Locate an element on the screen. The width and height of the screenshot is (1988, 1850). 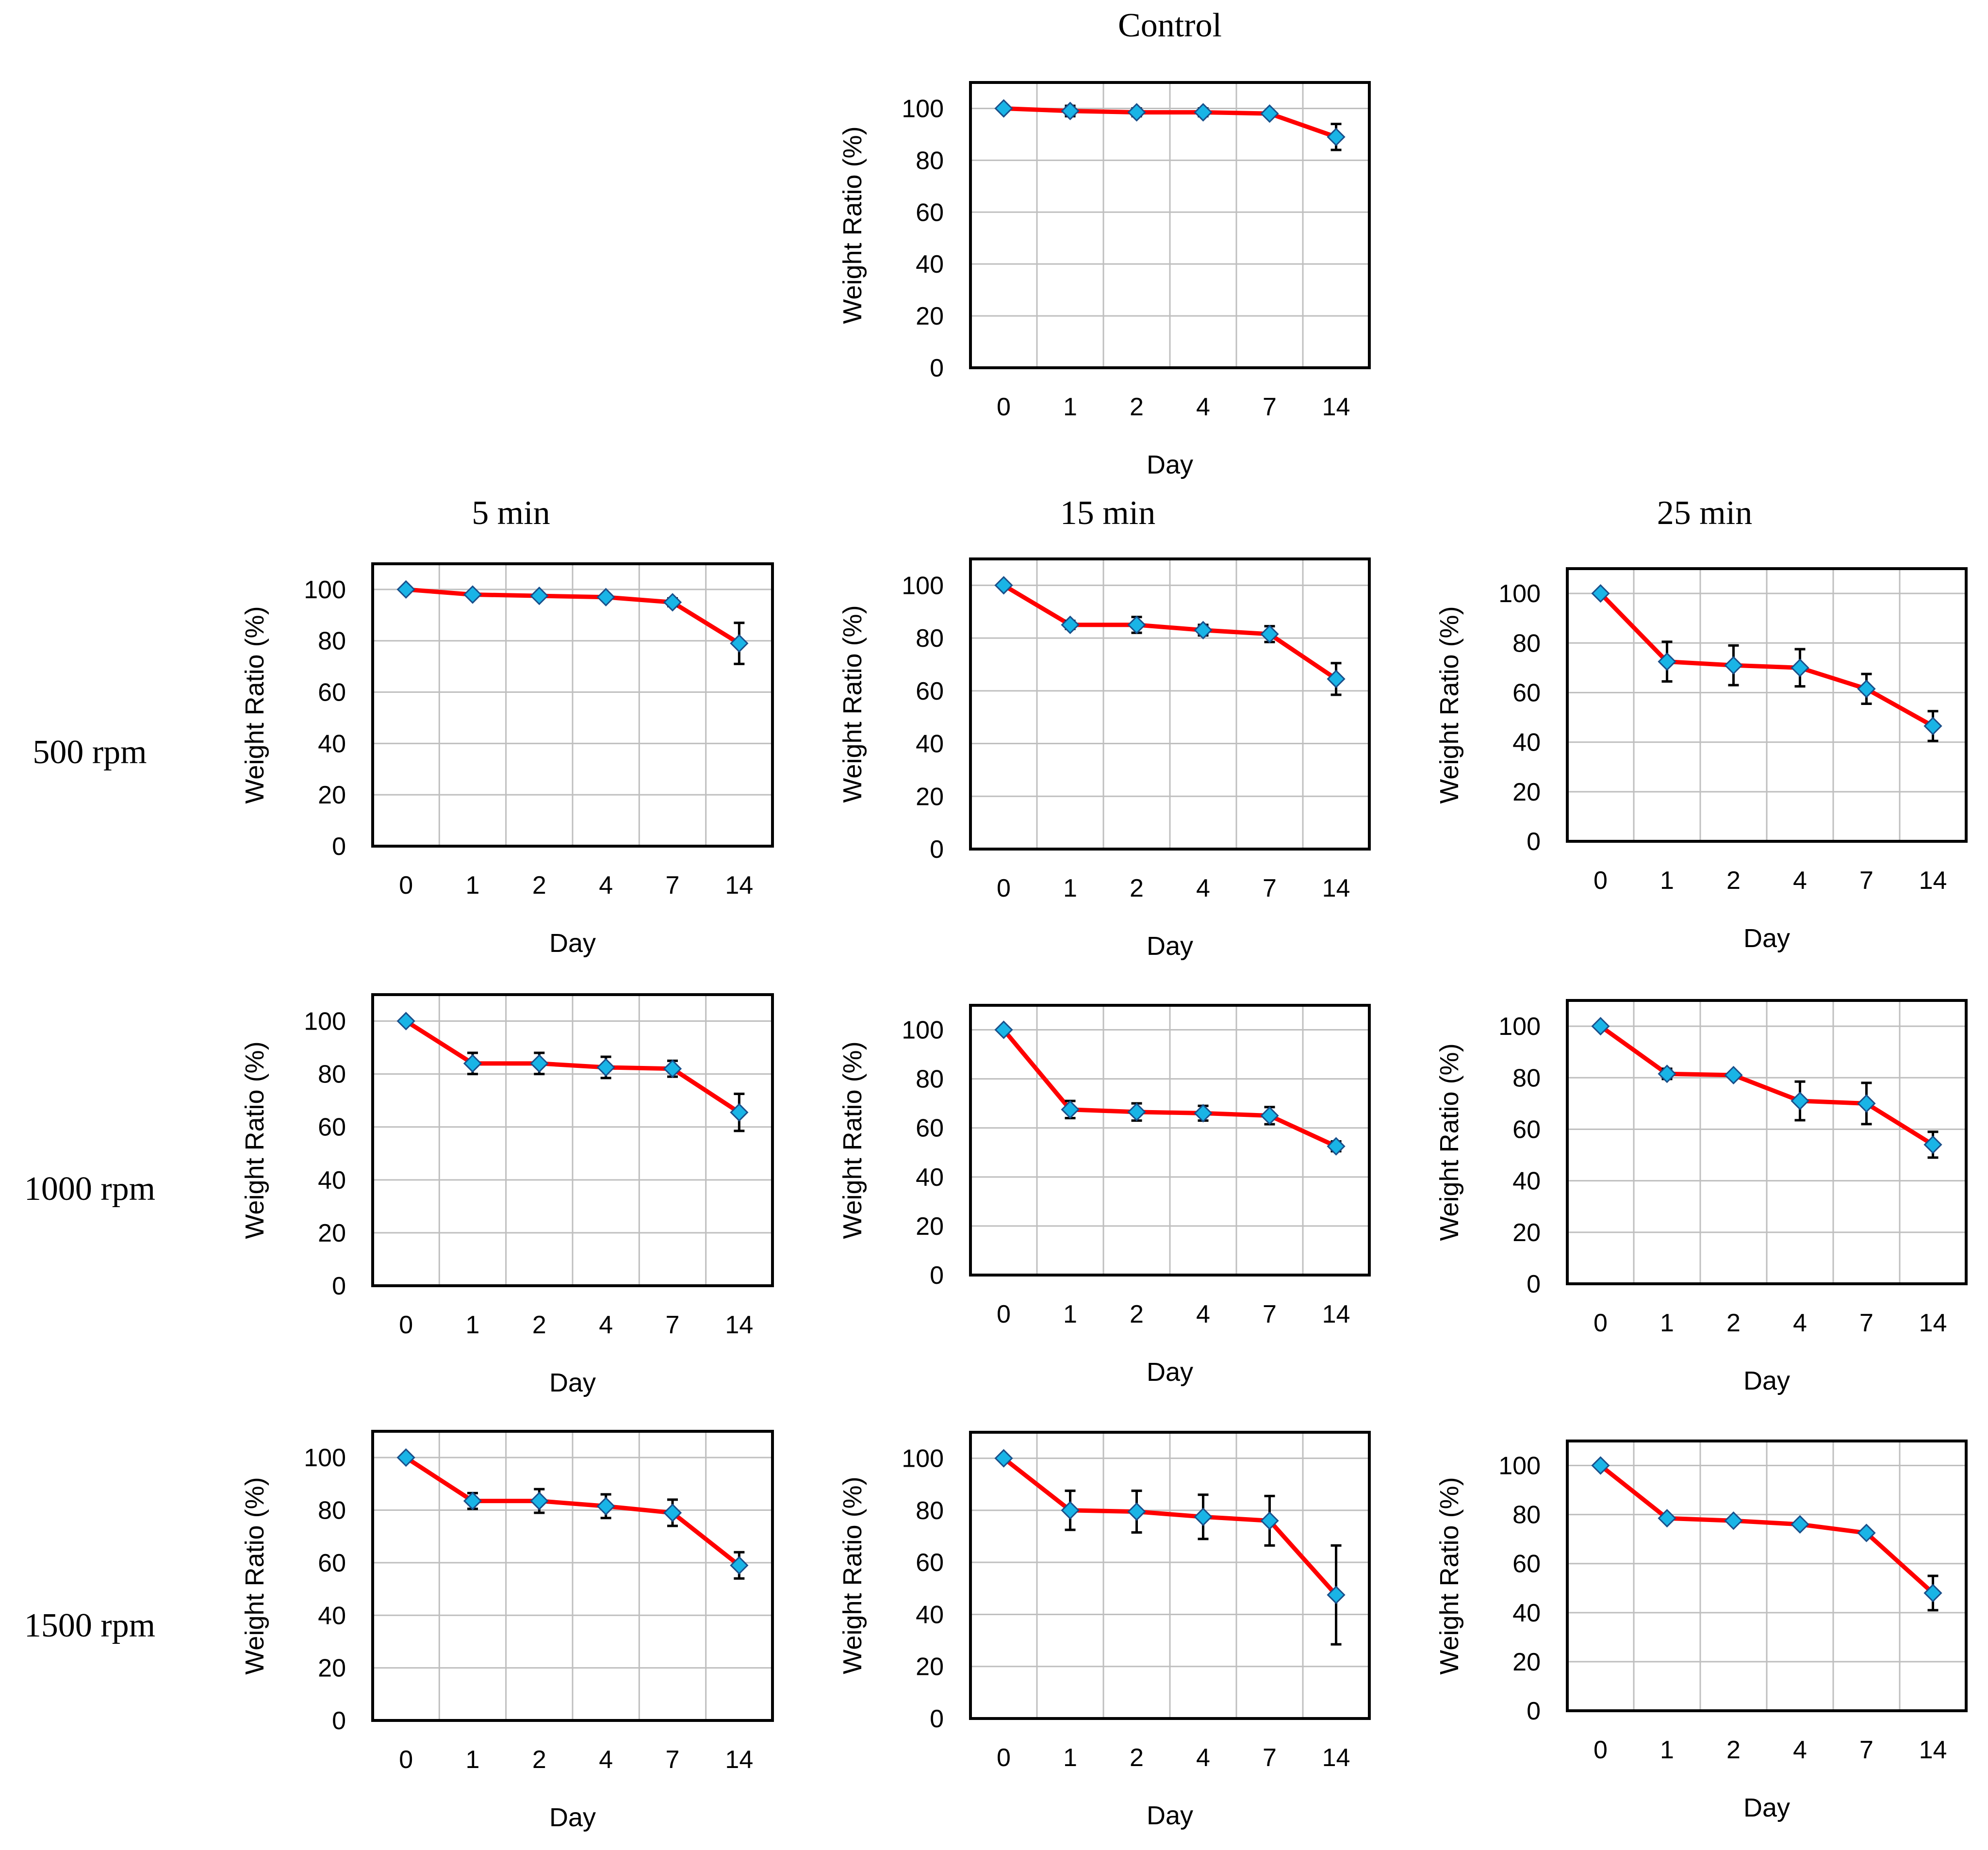
row-header-500rpm: 500 rpm is located at coordinates (90, 752).